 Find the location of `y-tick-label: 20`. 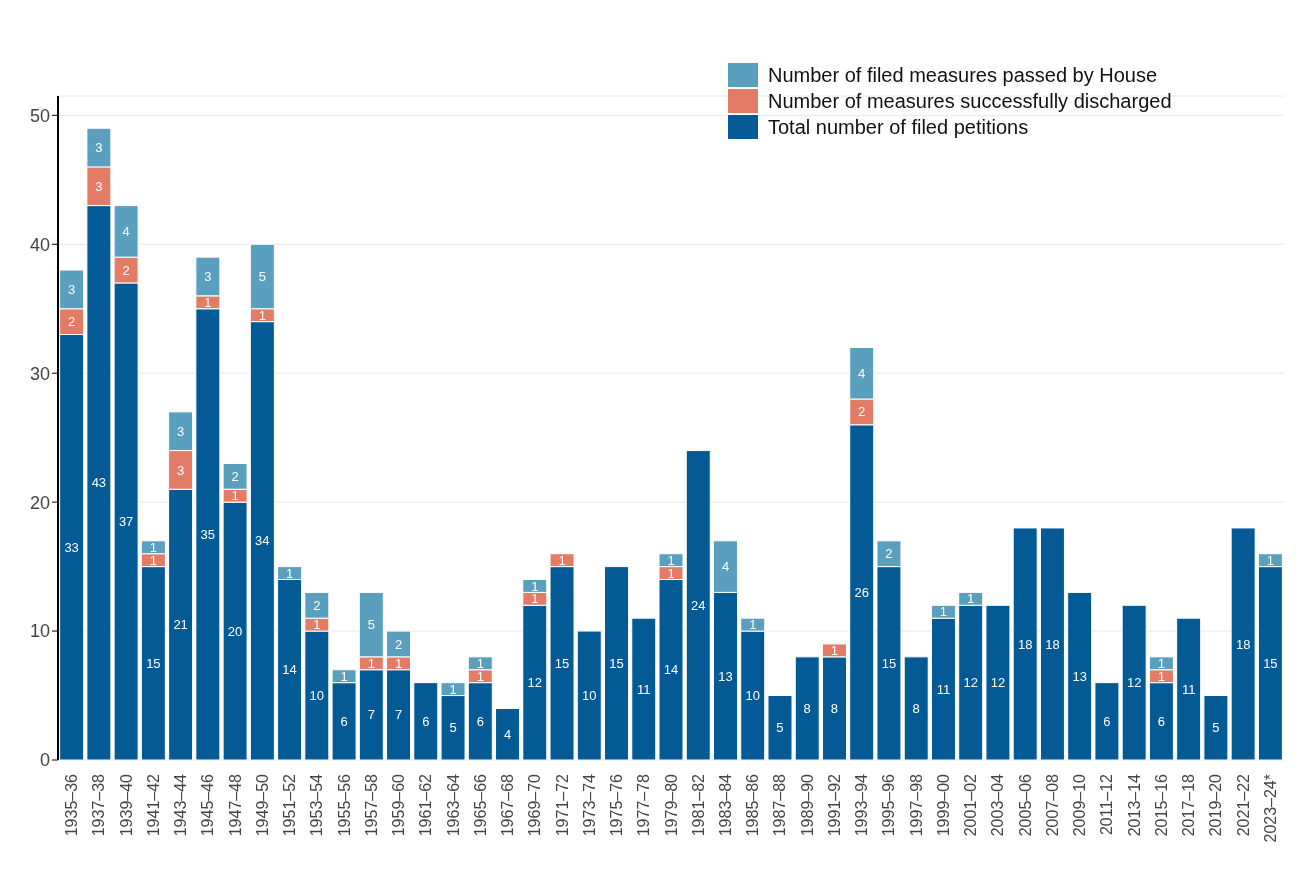

y-tick-label: 20 is located at coordinates (39, 502).